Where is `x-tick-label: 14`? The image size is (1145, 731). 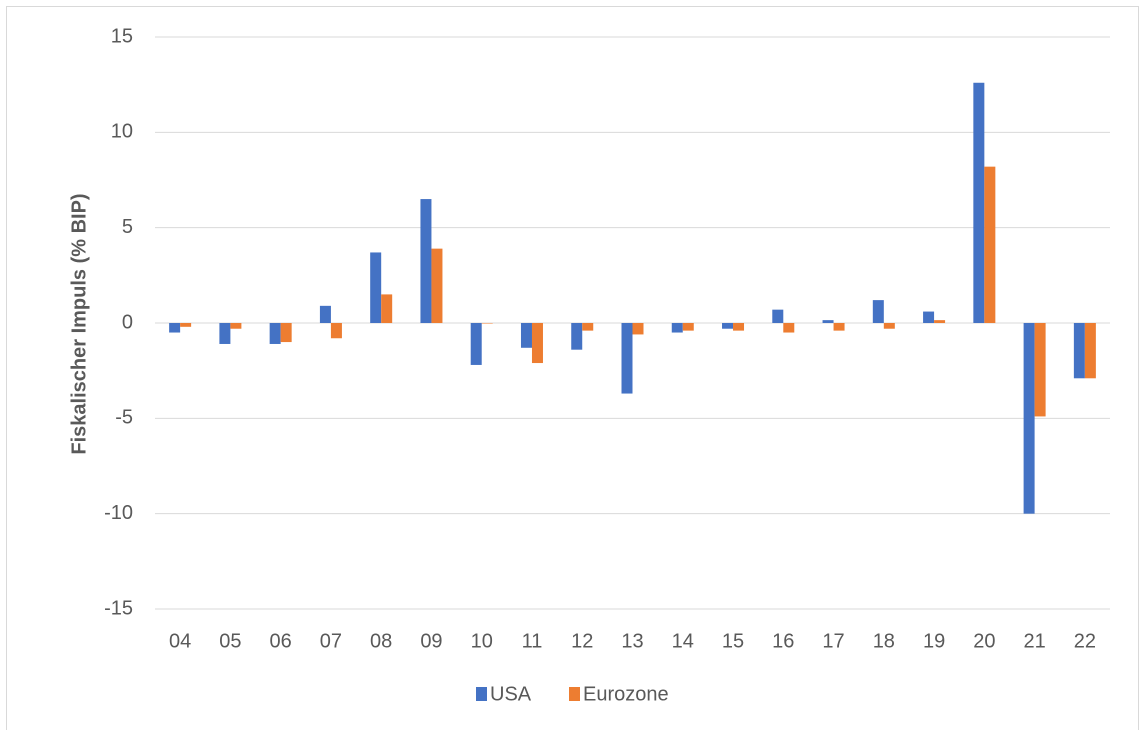 x-tick-label: 14 is located at coordinates (683, 641).